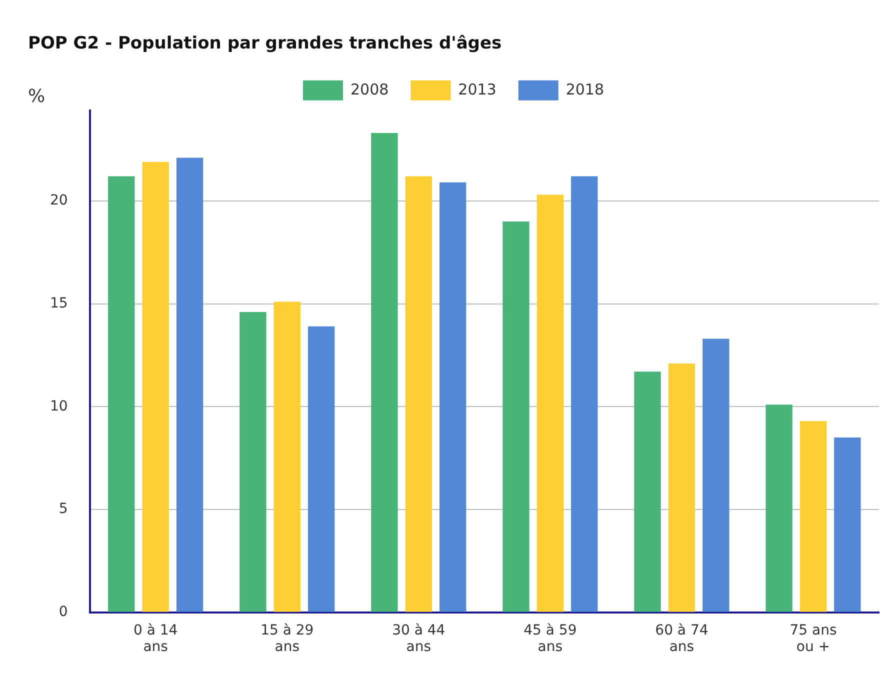  What do you see at coordinates (287, 639) in the screenshot?
I see `x-tick-label: 15 à 29 ans` at bounding box center [287, 639].